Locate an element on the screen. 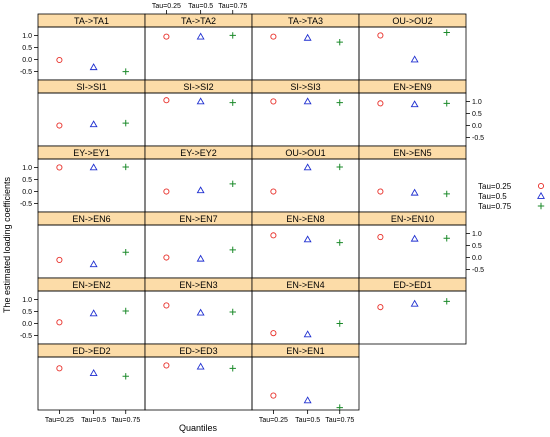  panel-ey-ey1: EY->EY1 -0.5 0.0 0.5 1.0 is located at coordinates (83, 179).